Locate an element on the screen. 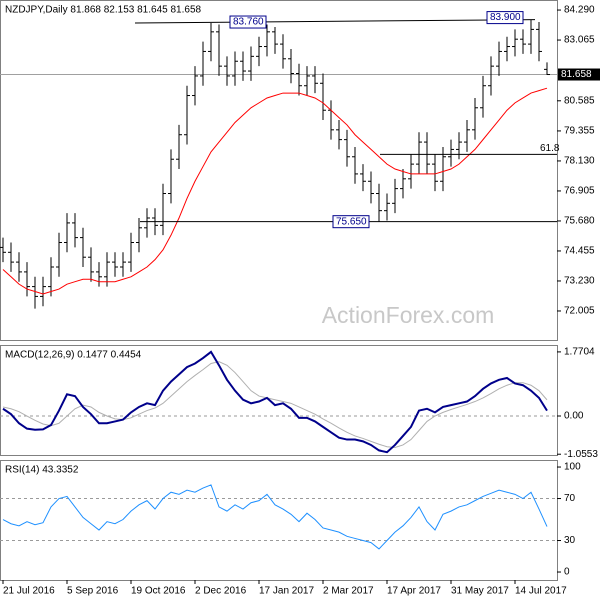  y-tick-label: 0.00 is located at coordinates (574, 416).